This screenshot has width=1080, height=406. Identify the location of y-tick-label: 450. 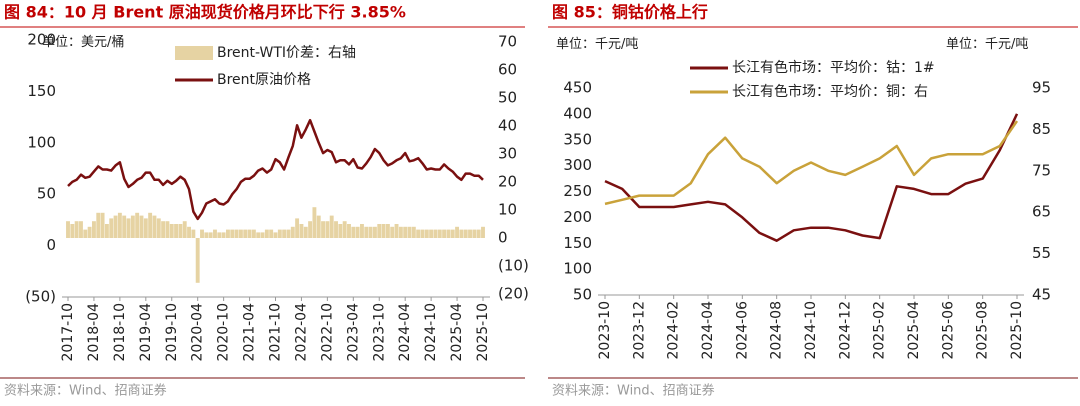
(577, 88).